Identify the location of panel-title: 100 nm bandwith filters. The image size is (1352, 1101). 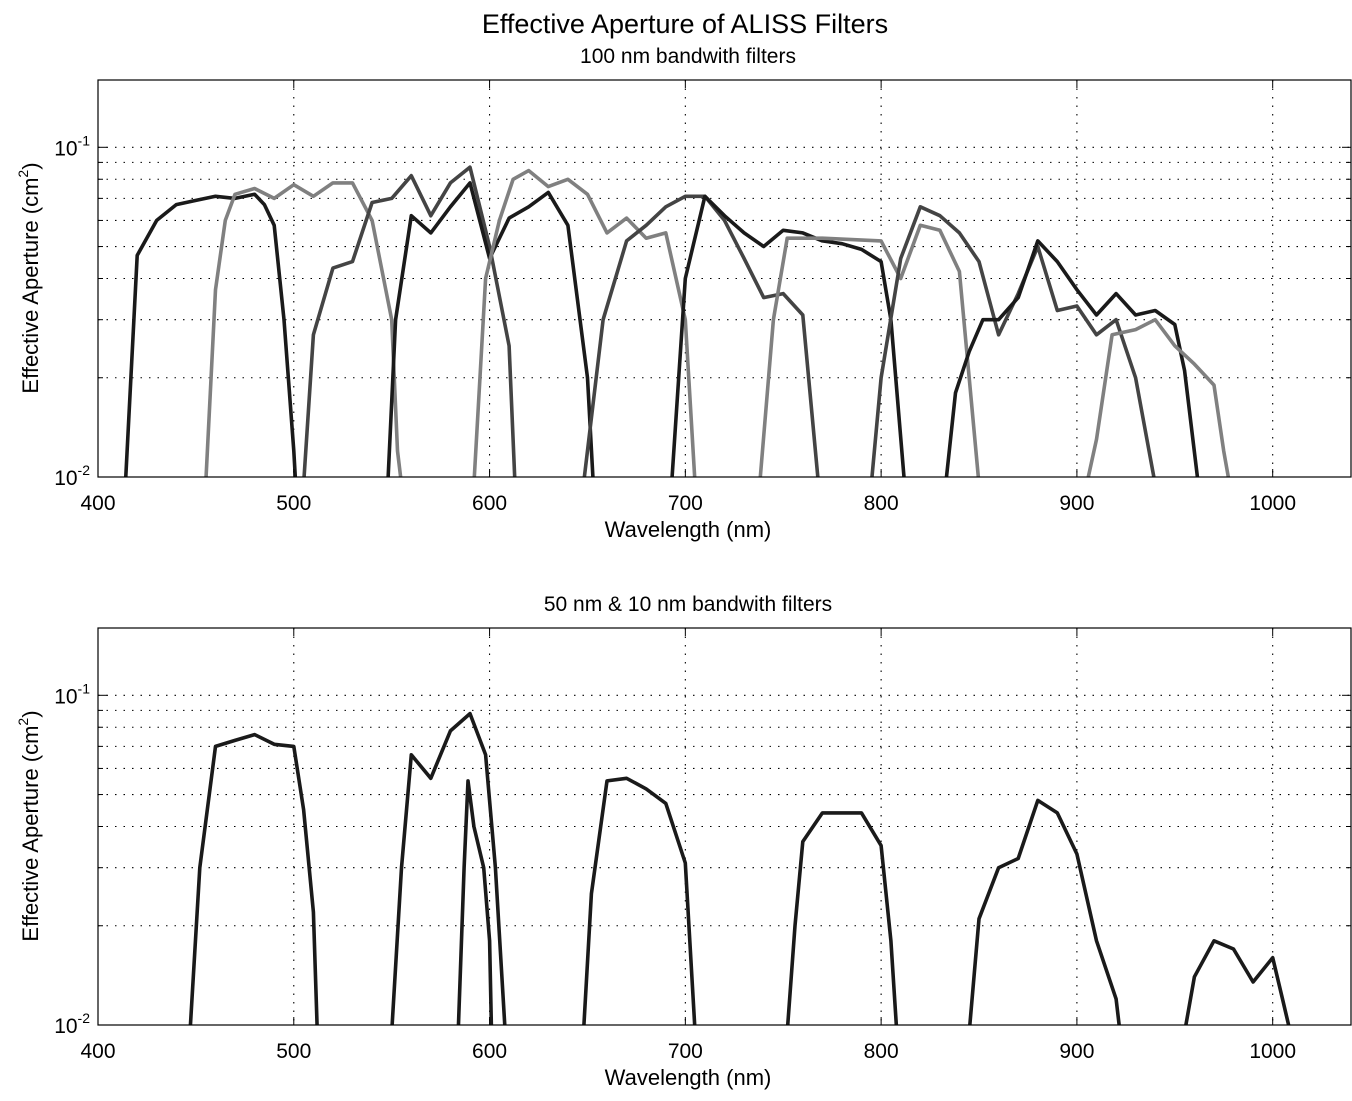
(688, 56).